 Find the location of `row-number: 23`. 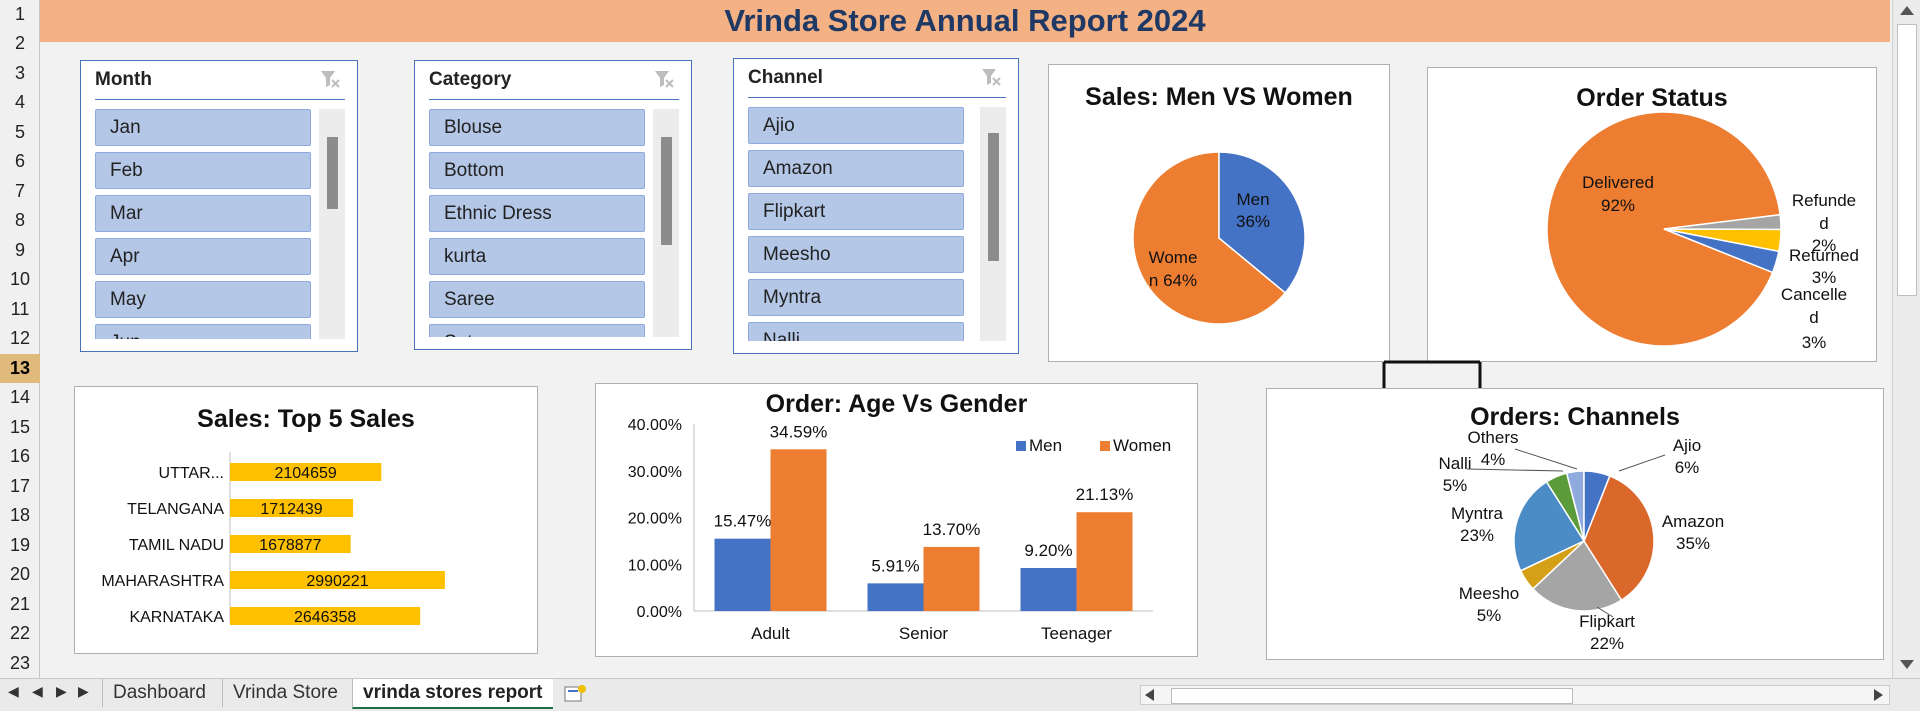

row-number: 23 is located at coordinates (20, 662).